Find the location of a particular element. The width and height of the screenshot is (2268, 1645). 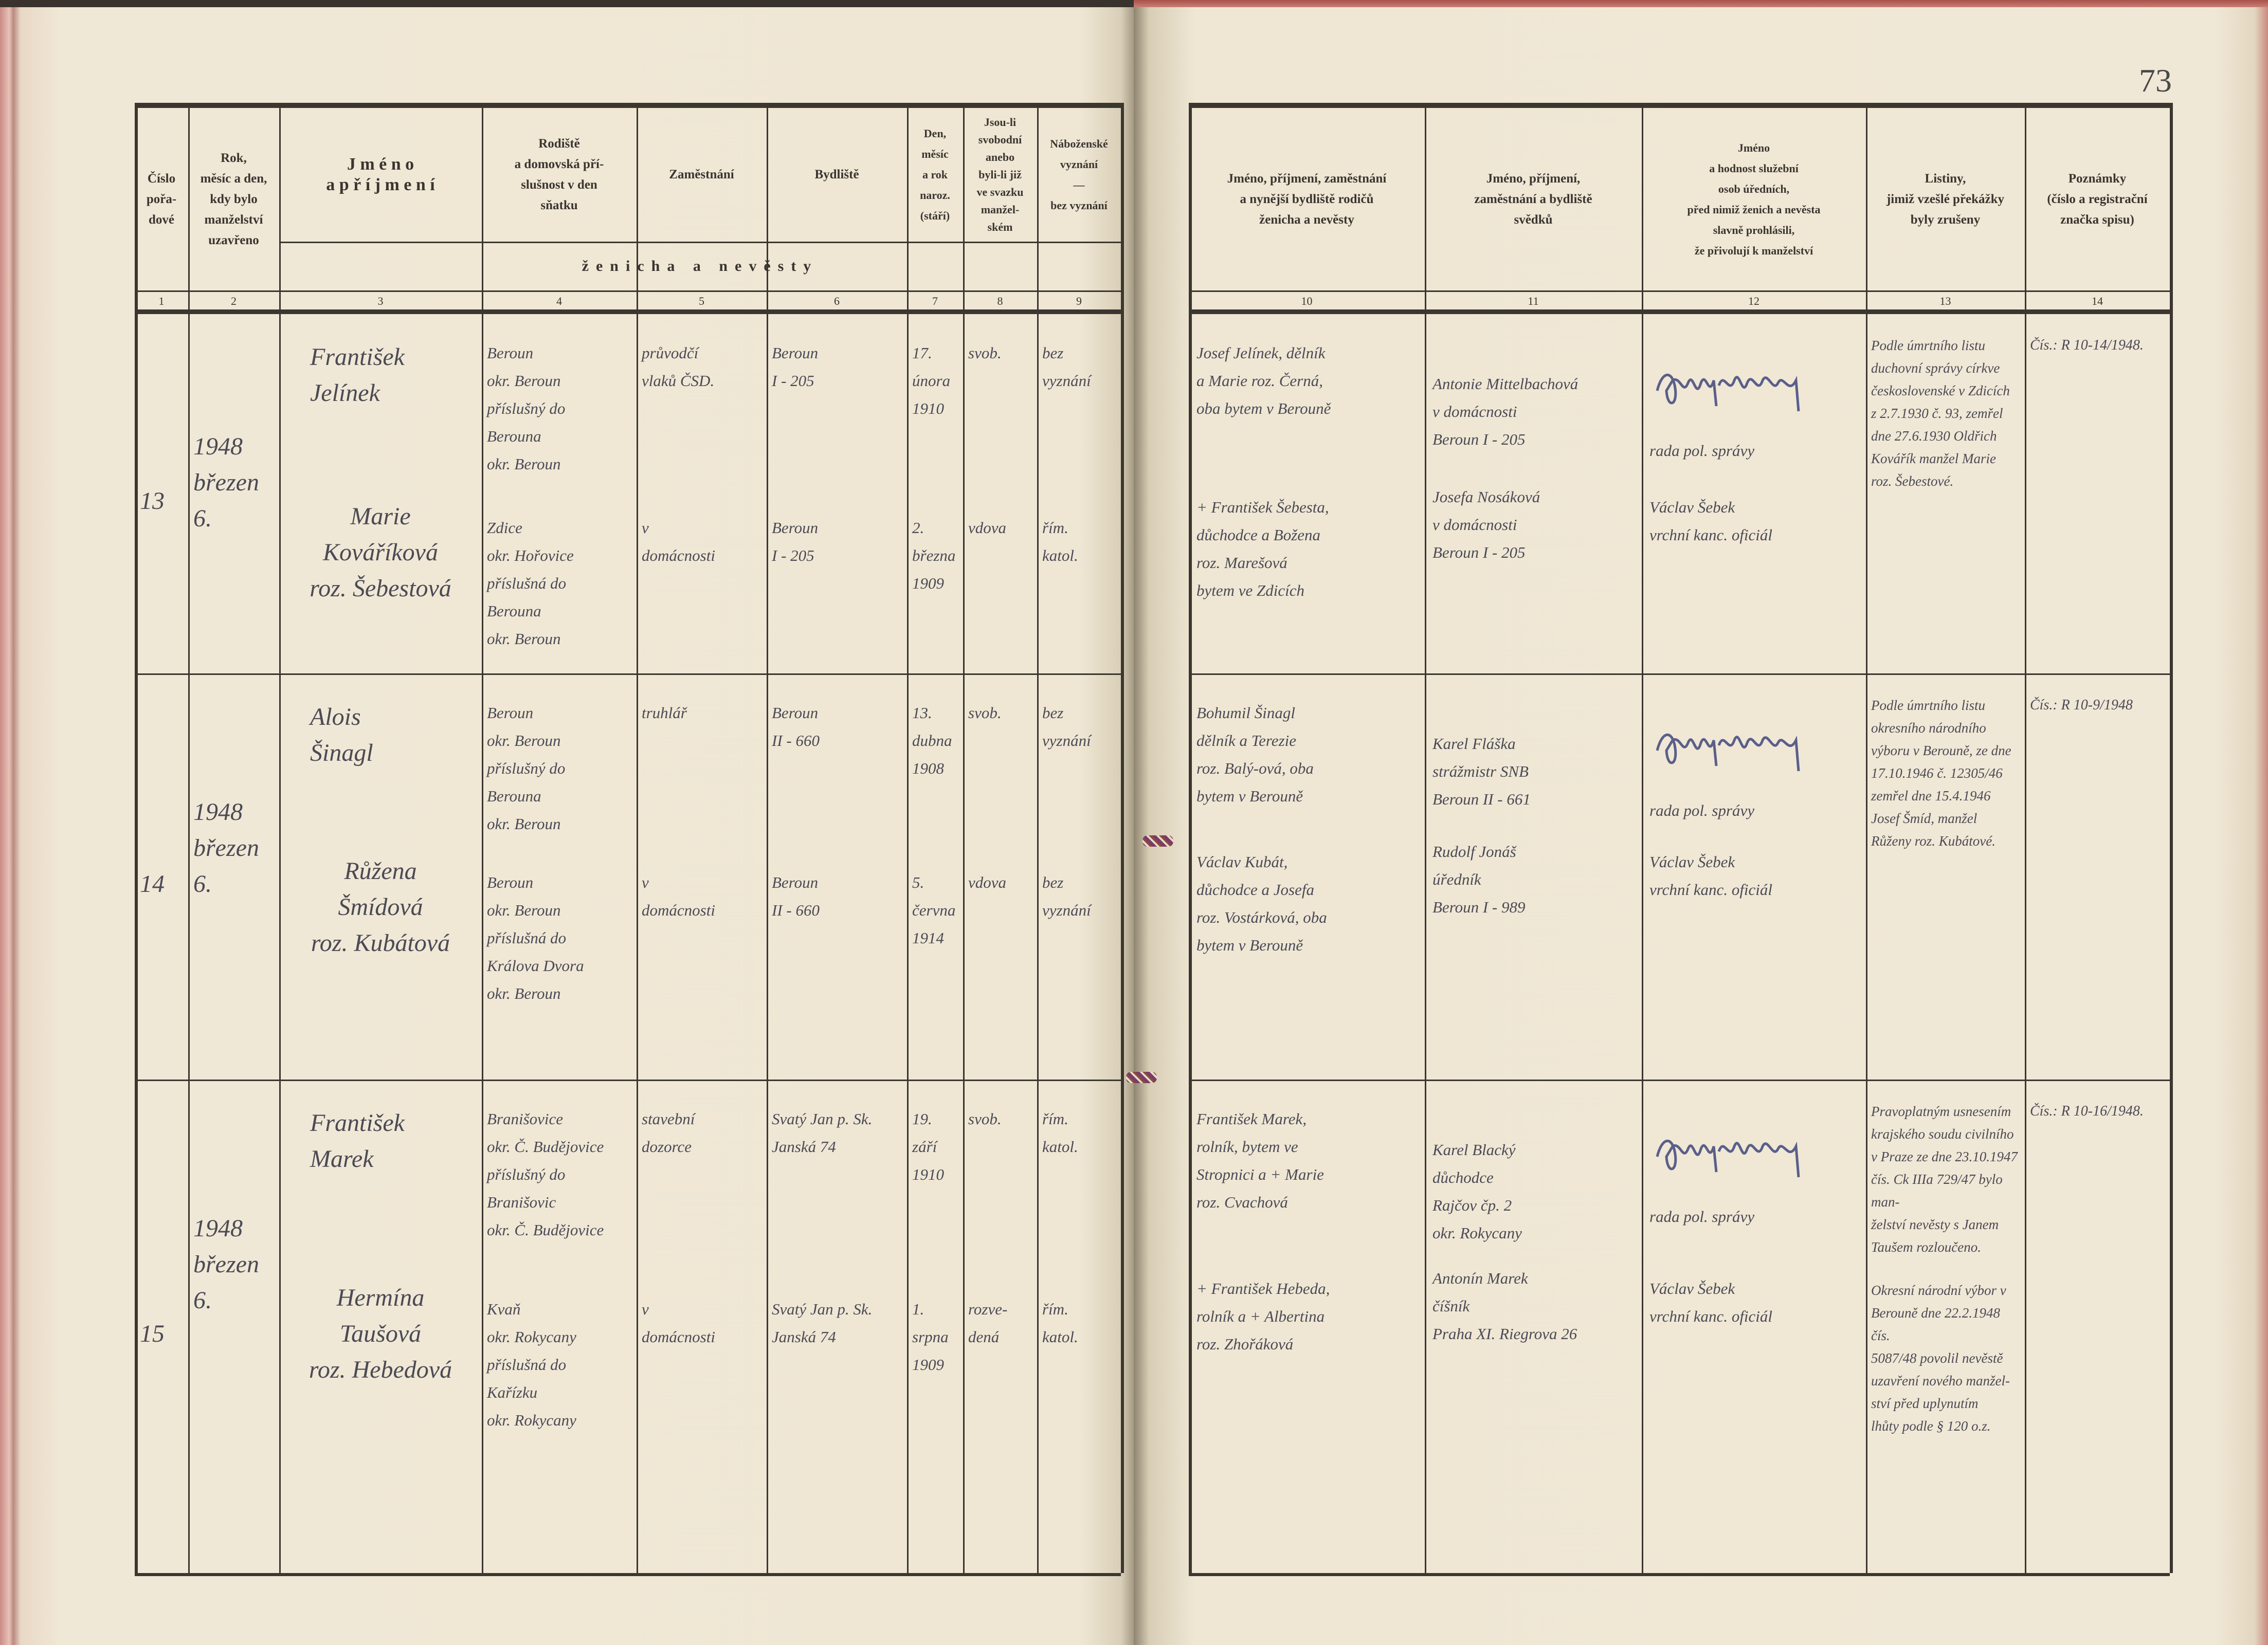

page-number: 73 is located at coordinates (2155, 80).